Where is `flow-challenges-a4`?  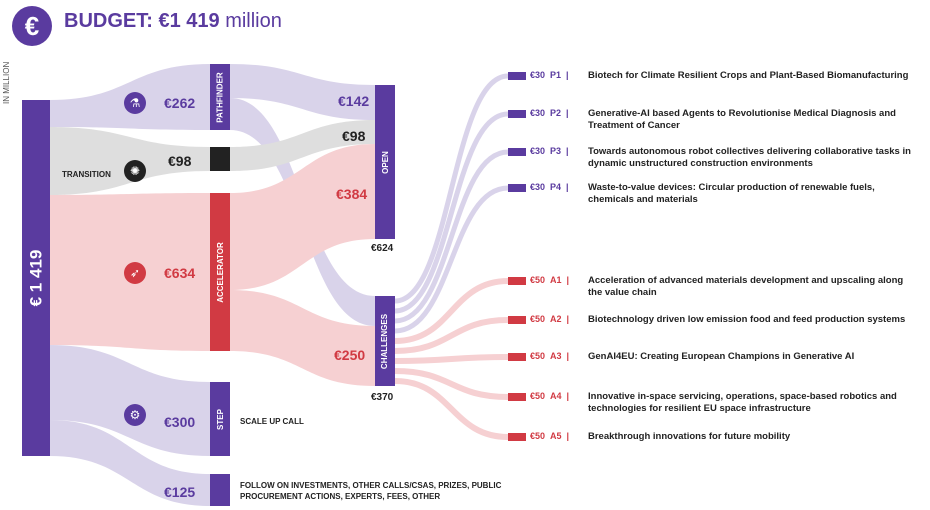
flow-challenges-a4 is located at coordinates (451, 384).